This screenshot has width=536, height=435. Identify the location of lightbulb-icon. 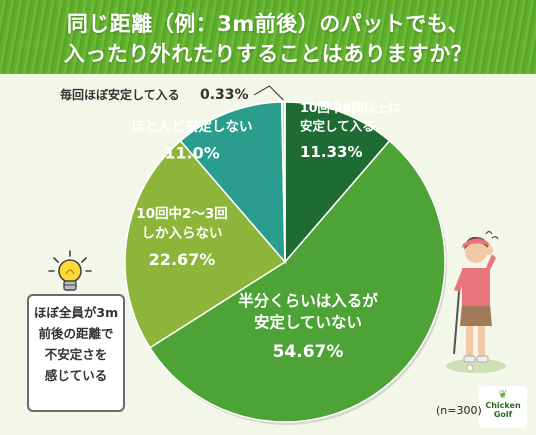
(70, 274).